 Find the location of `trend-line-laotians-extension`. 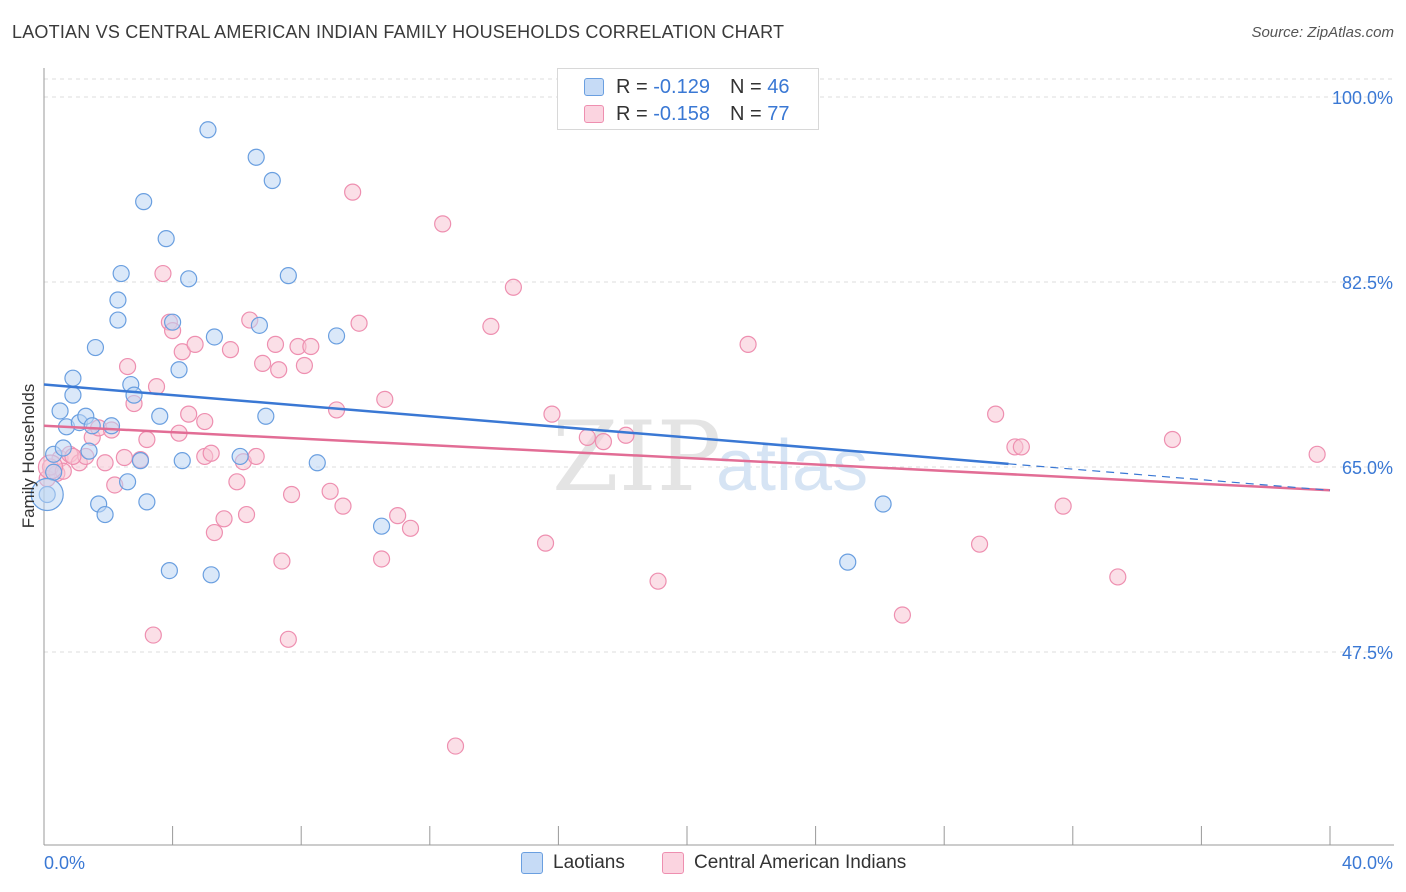

trend-line-laotians-extension is located at coordinates (1169, 477).